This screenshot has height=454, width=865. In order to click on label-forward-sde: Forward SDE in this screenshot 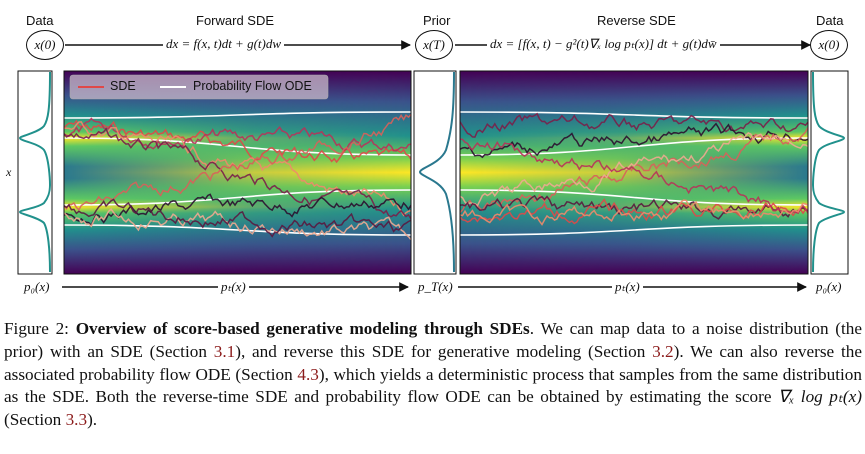, I will do `click(235, 20)`.